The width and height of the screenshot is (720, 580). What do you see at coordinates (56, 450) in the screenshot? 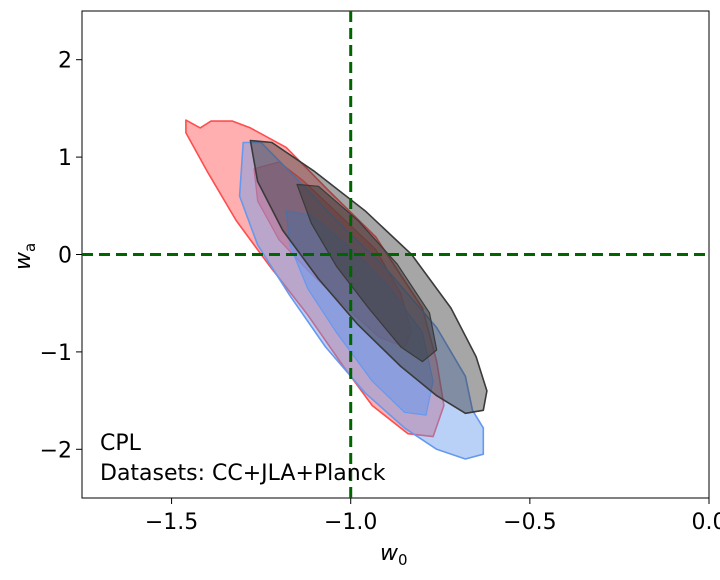
I see `y-tick-label: −2` at bounding box center [56, 450].